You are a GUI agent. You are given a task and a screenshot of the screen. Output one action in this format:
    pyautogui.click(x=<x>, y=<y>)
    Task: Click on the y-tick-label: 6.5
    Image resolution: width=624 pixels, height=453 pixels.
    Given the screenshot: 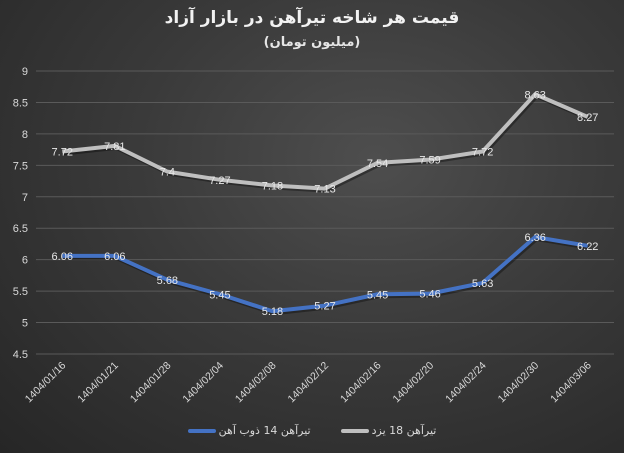 What is the action you would take?
    pyautogui.click(x=20, y=229)
    